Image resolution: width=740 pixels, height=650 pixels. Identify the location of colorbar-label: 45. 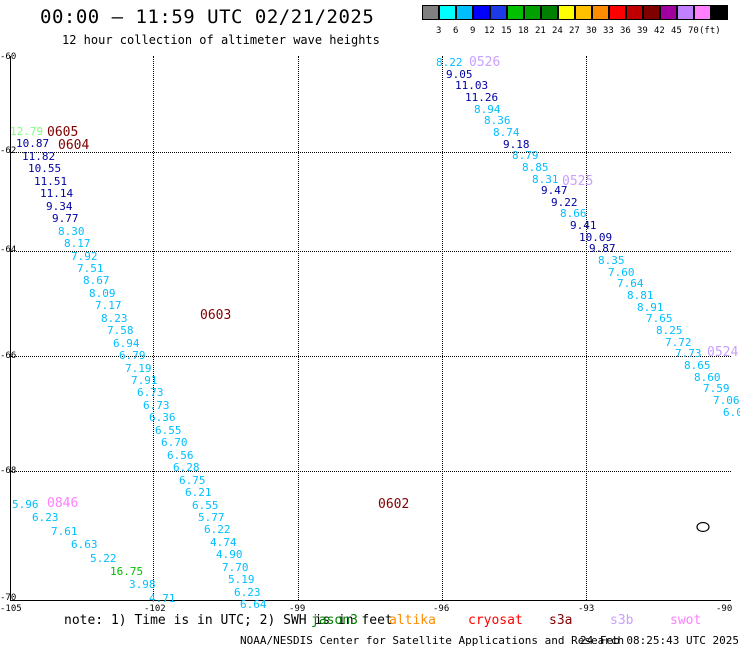
(676, 31).